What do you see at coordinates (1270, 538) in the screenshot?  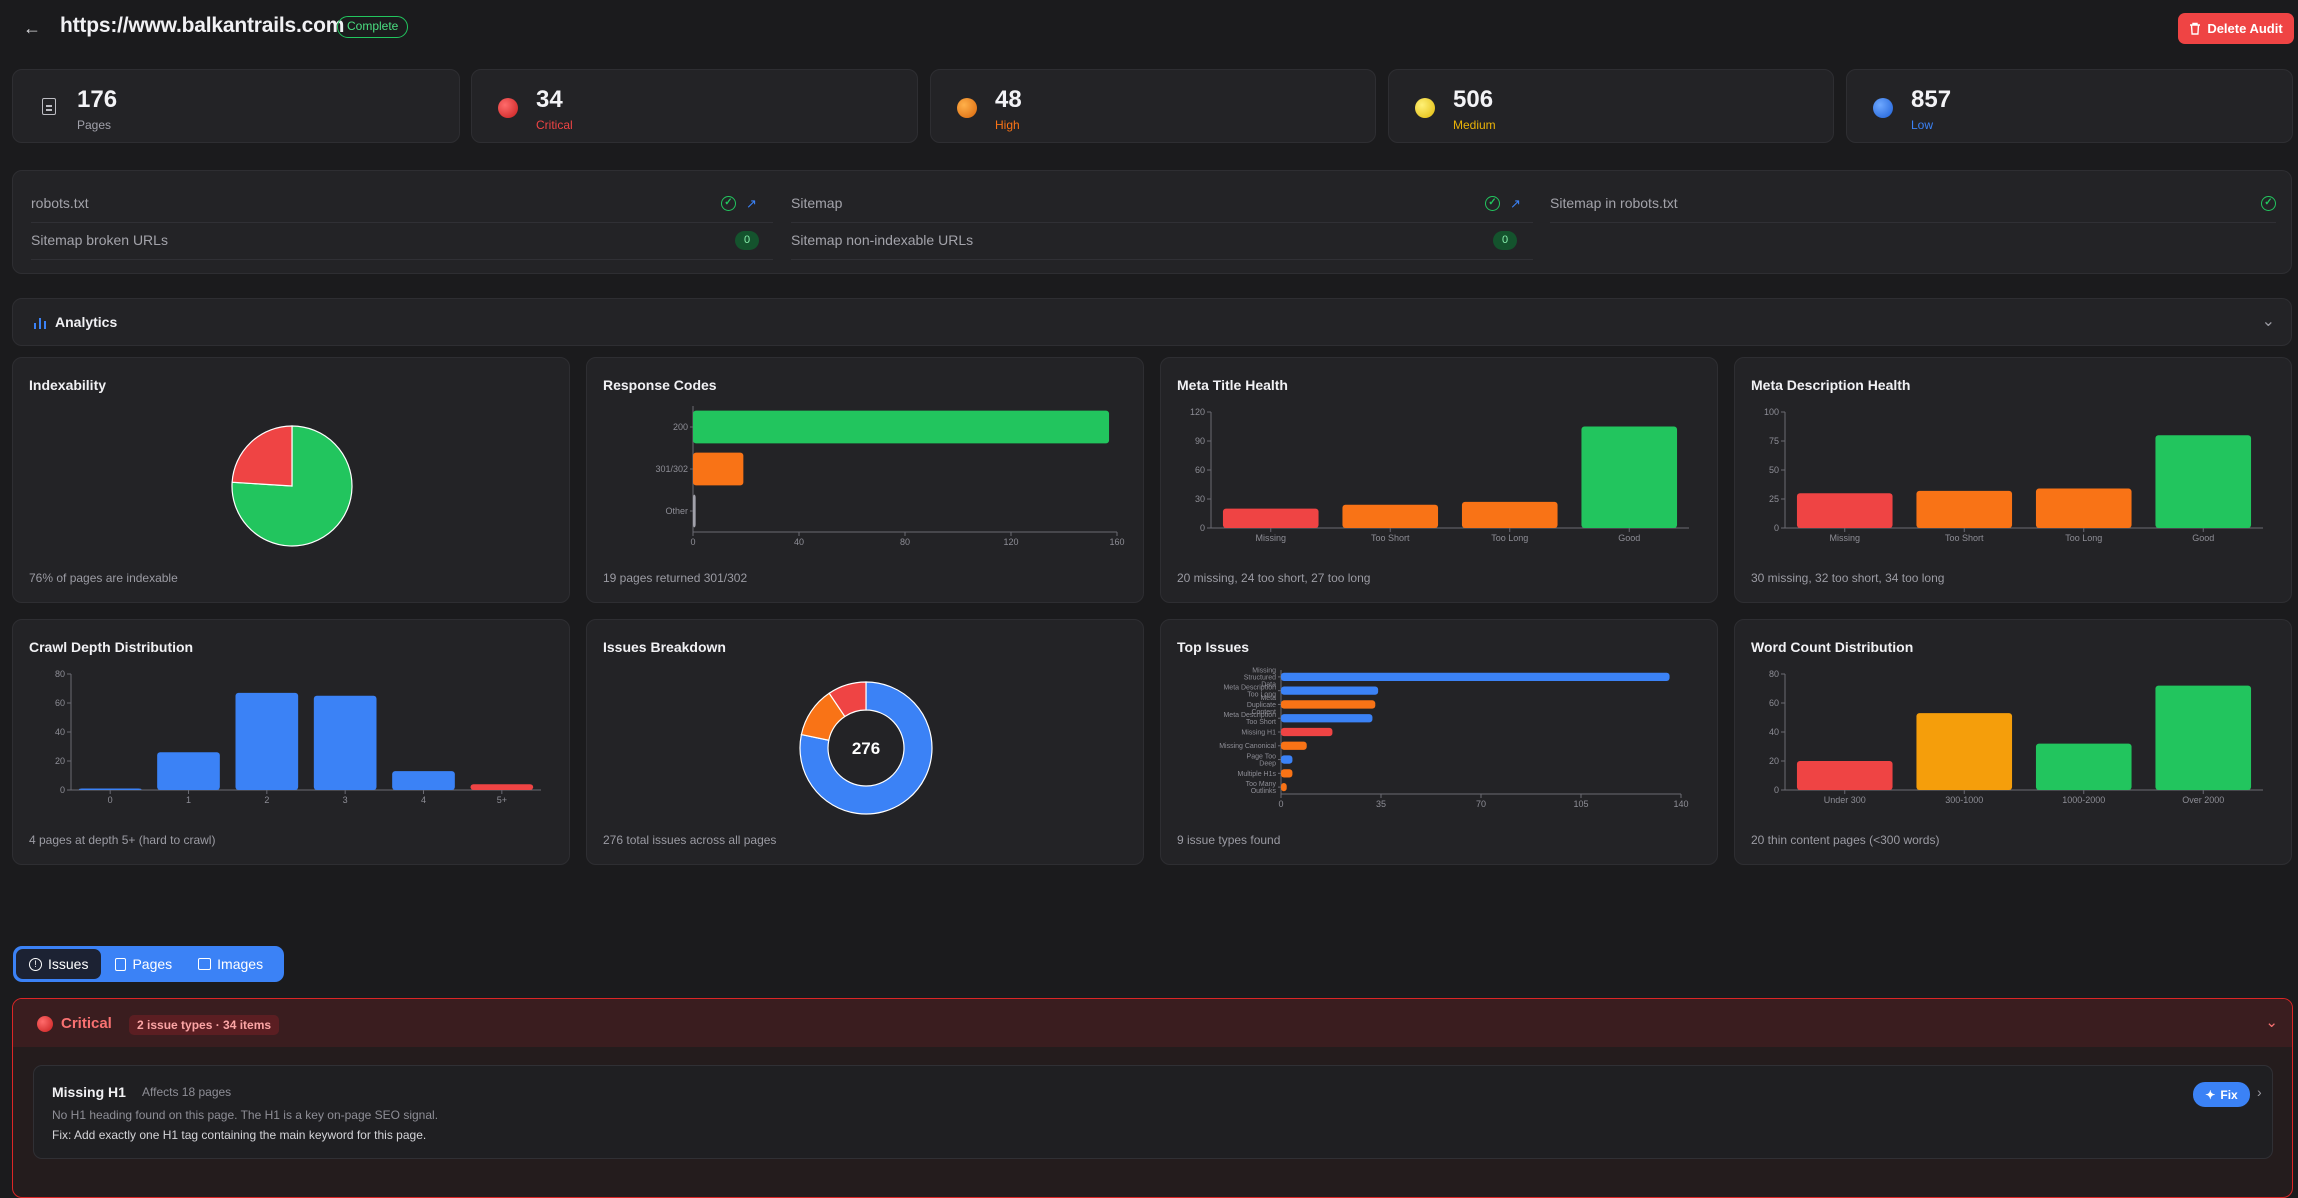 I see `x-tick-label: Missing` at bounding box center [1270, 538].